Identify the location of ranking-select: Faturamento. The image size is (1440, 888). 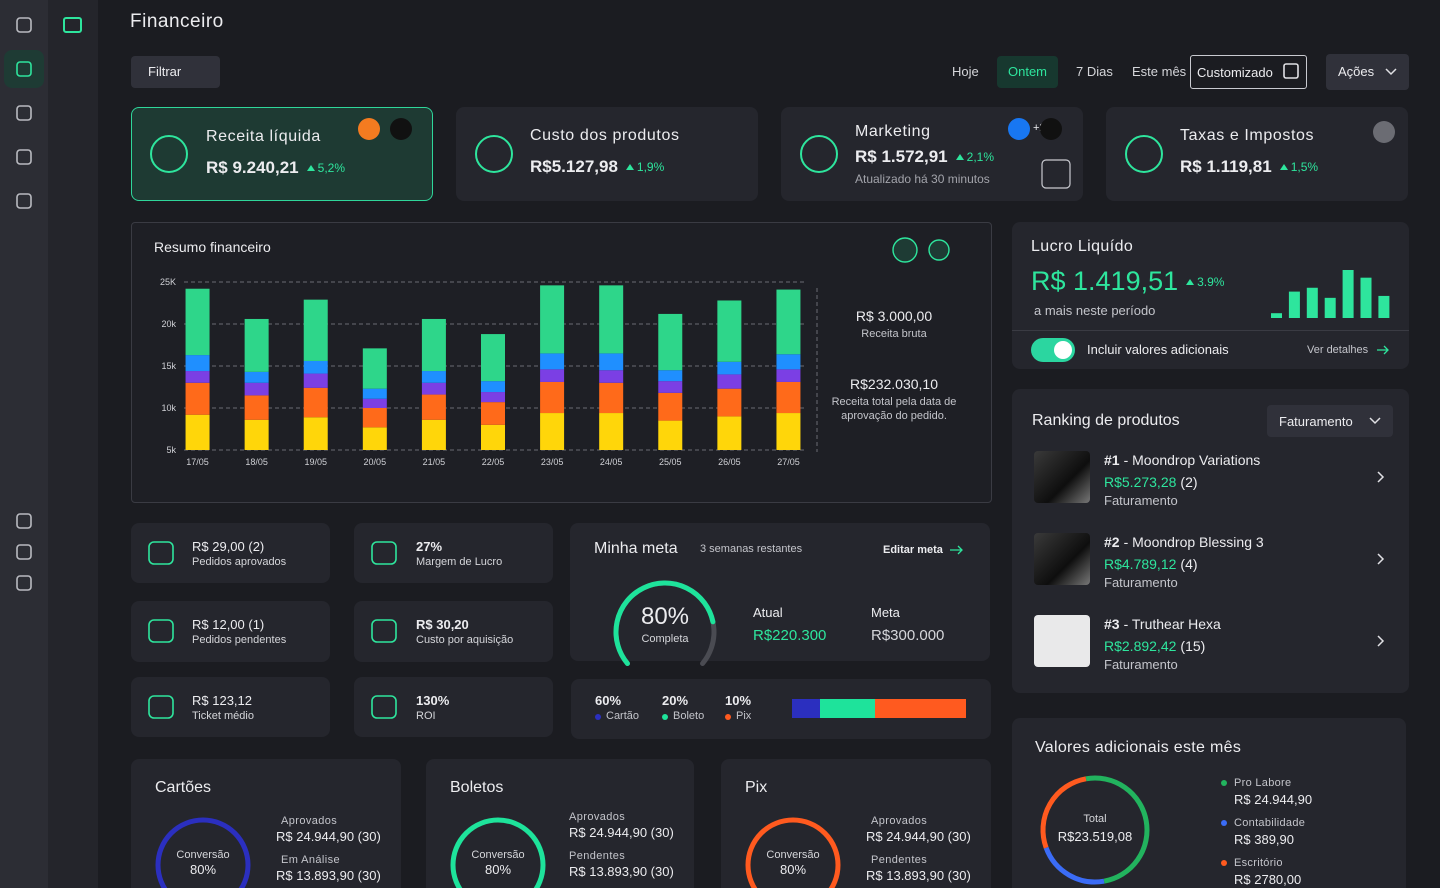
(1330, 421).